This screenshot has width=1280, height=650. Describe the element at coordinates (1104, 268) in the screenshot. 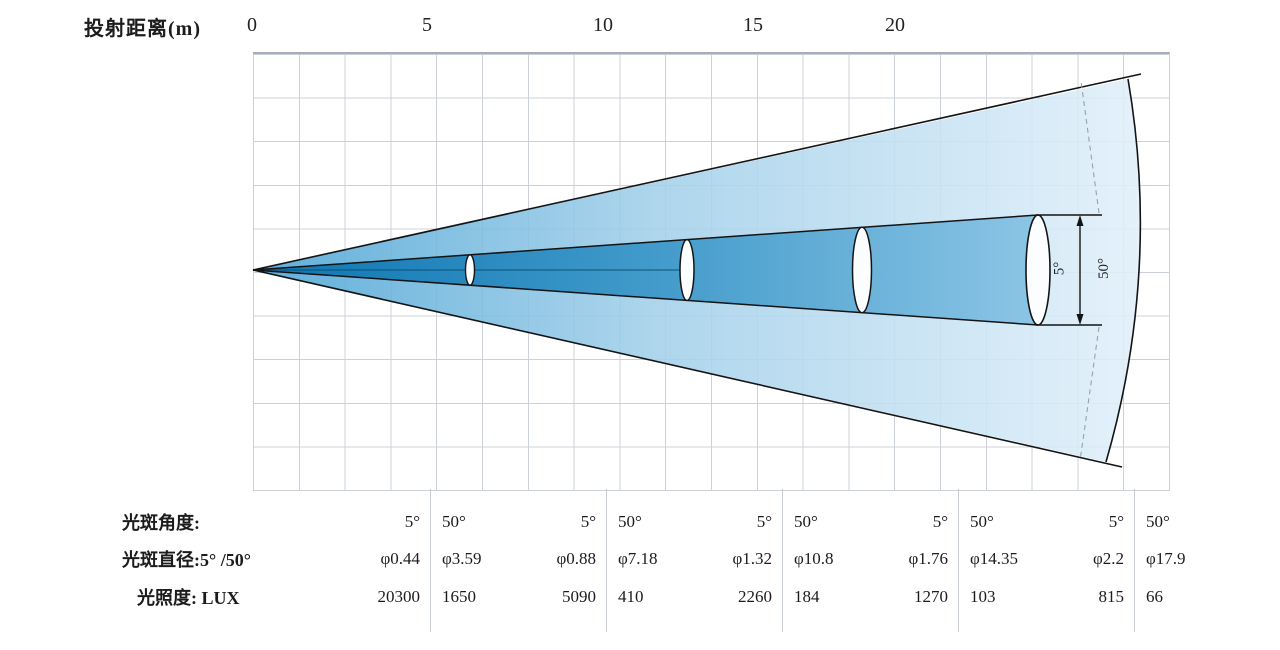

I see `wide-angle-label: 50°` at that location.